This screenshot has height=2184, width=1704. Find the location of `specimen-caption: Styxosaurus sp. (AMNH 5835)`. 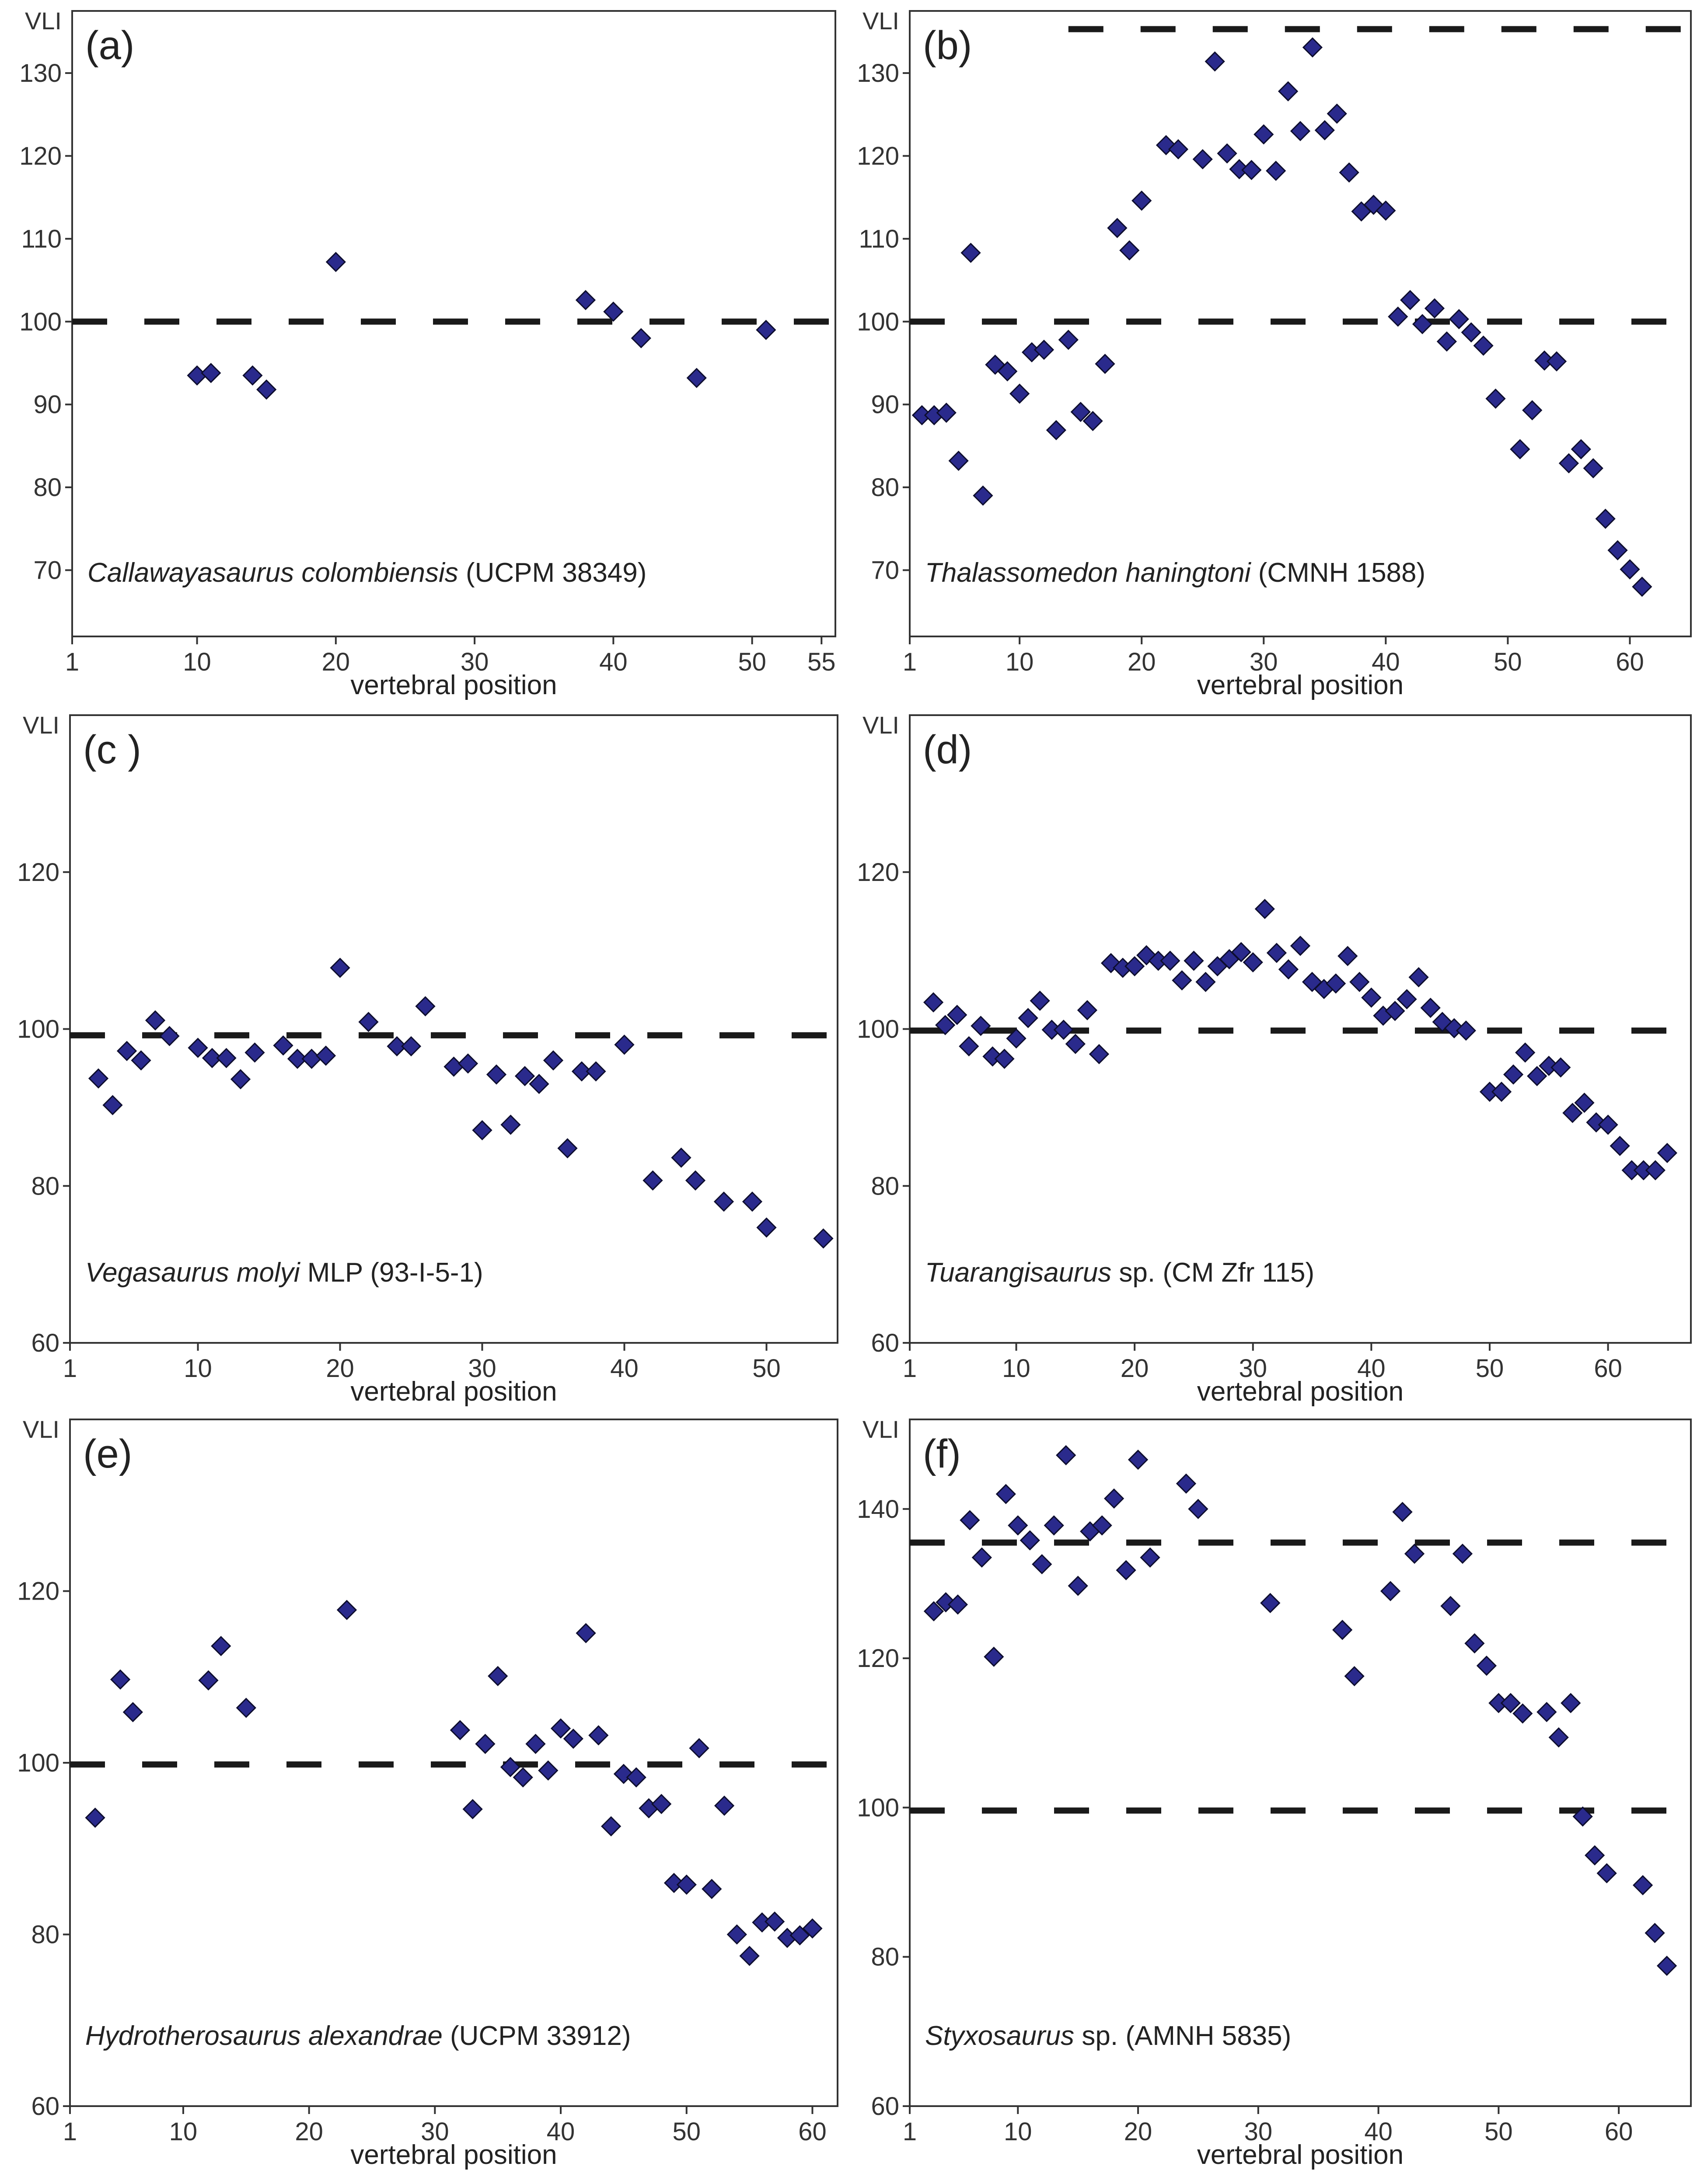

specimen-caption: Styxosaurus sp. (AMNH 5835) is located at coordinates (1108, 2036).